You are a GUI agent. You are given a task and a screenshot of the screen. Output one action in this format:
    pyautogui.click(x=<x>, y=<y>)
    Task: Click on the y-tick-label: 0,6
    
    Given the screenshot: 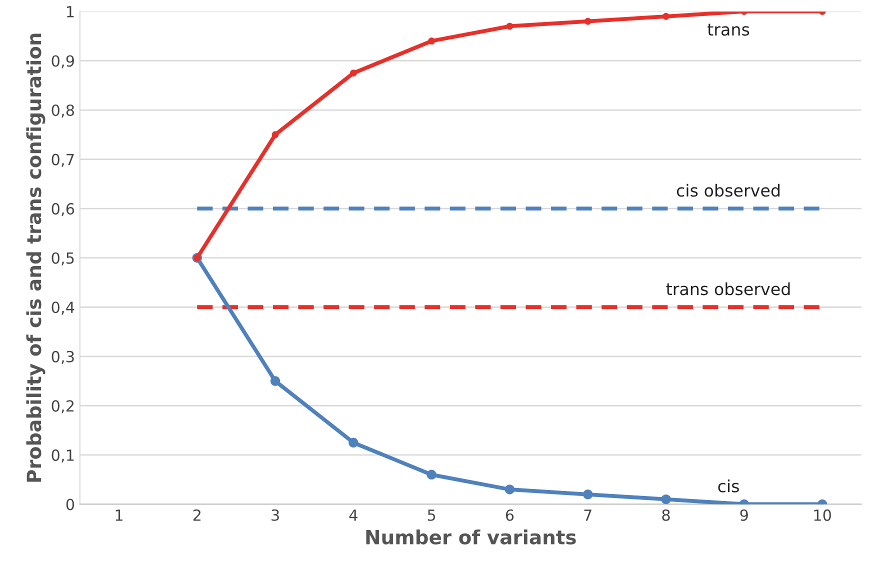 What is the action you would take?
    pyautogui.click(x=63, y=209)
    